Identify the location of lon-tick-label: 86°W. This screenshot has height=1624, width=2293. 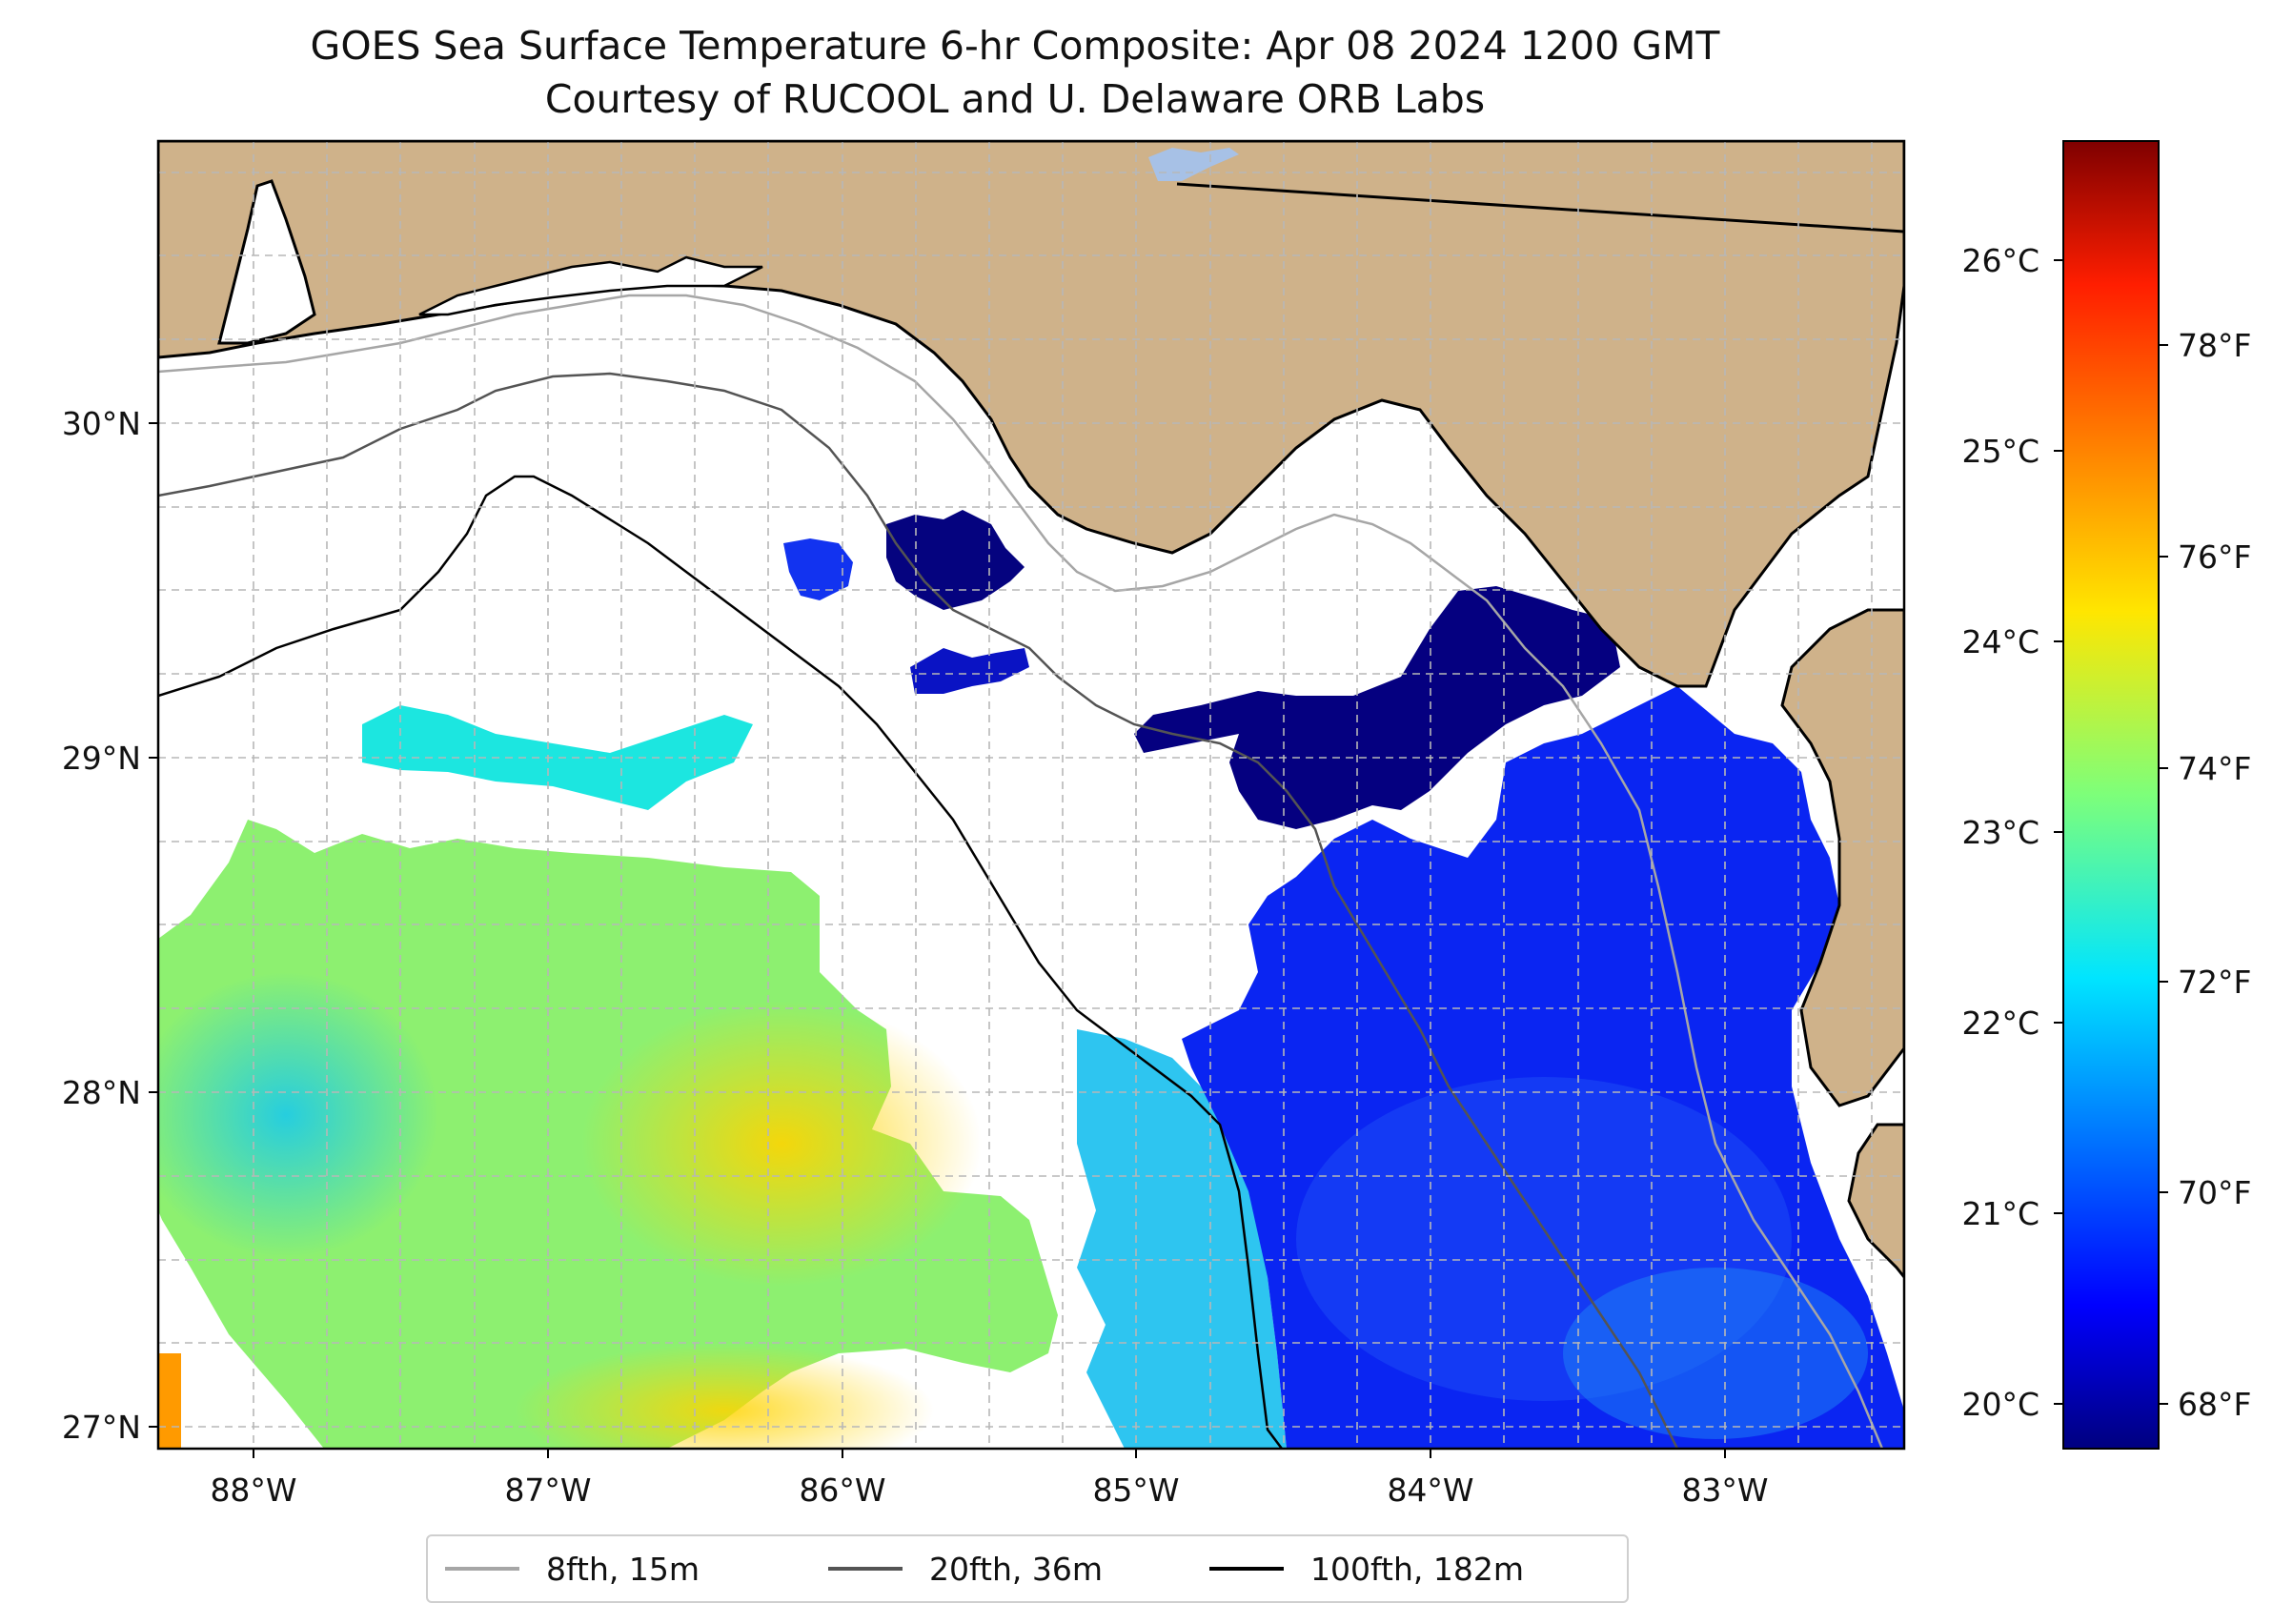
(842, 1490).